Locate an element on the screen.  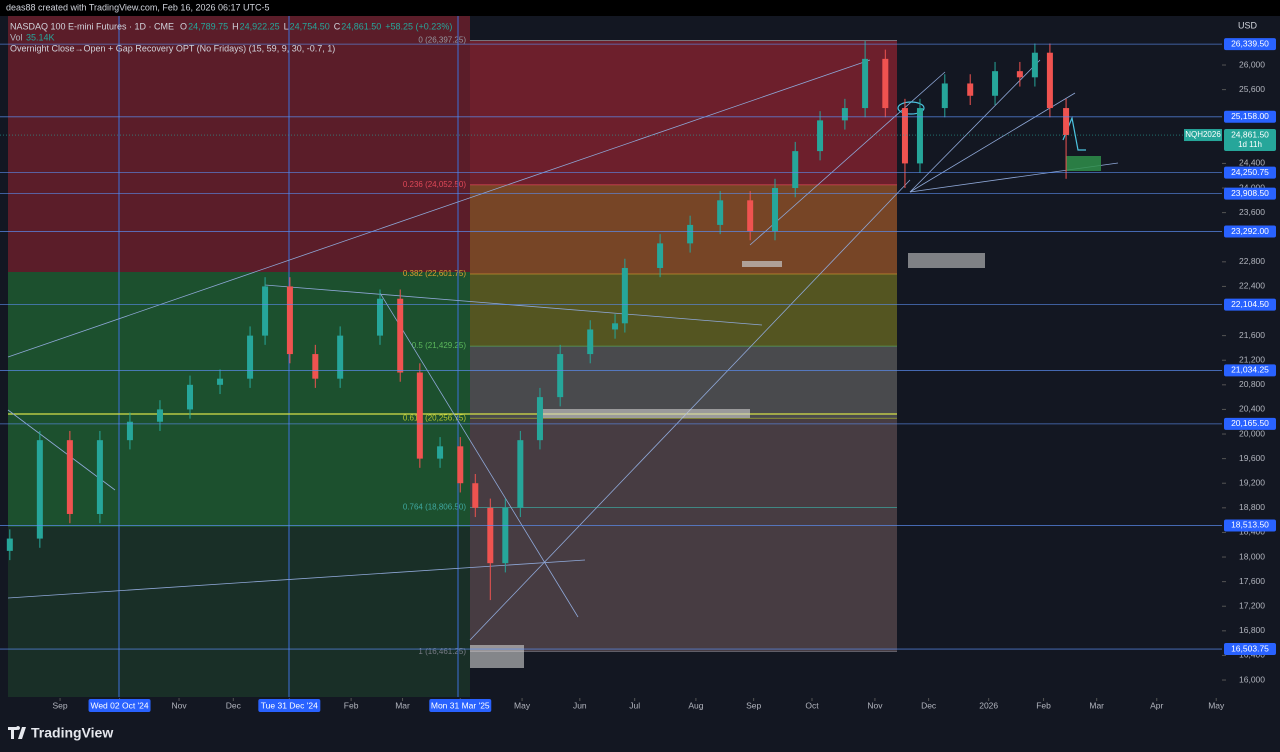
level-label: 25,158.00 is located at coordinates (1250, 116).